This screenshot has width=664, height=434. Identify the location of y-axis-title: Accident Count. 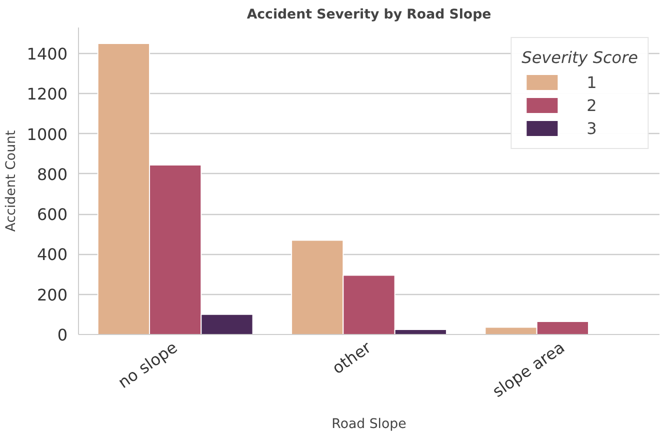
(11, 181).